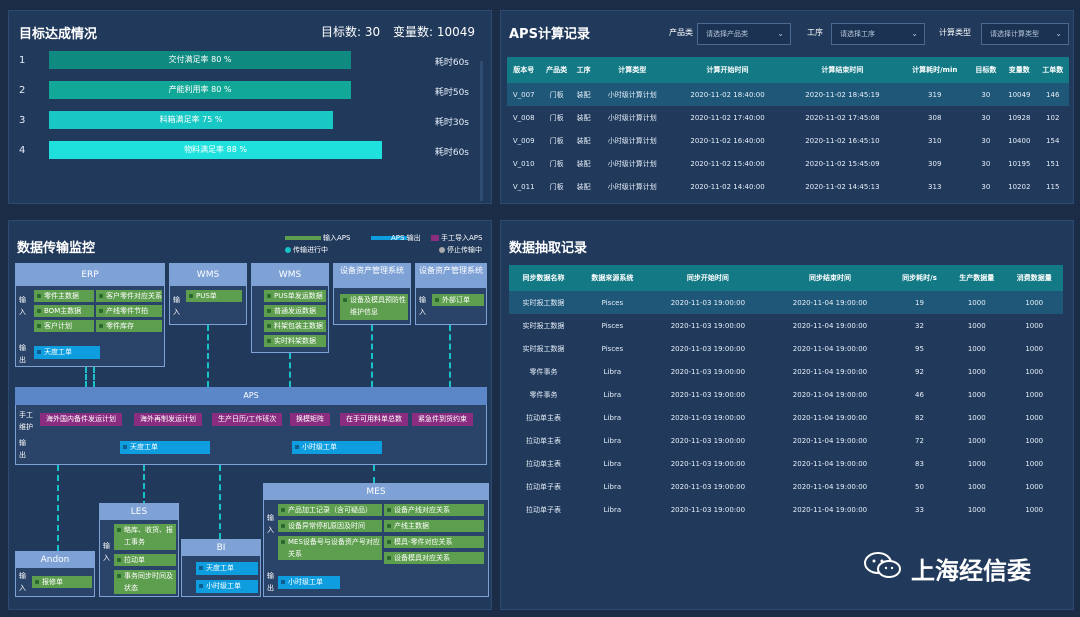 The width and height of the screenshot is (1080, 617). What do you see at coordinates (1025, 34) in the screenshot?
I see `filter-calc-select: 请选择计算类型 ⌄` at bounding box center [1025, 34].